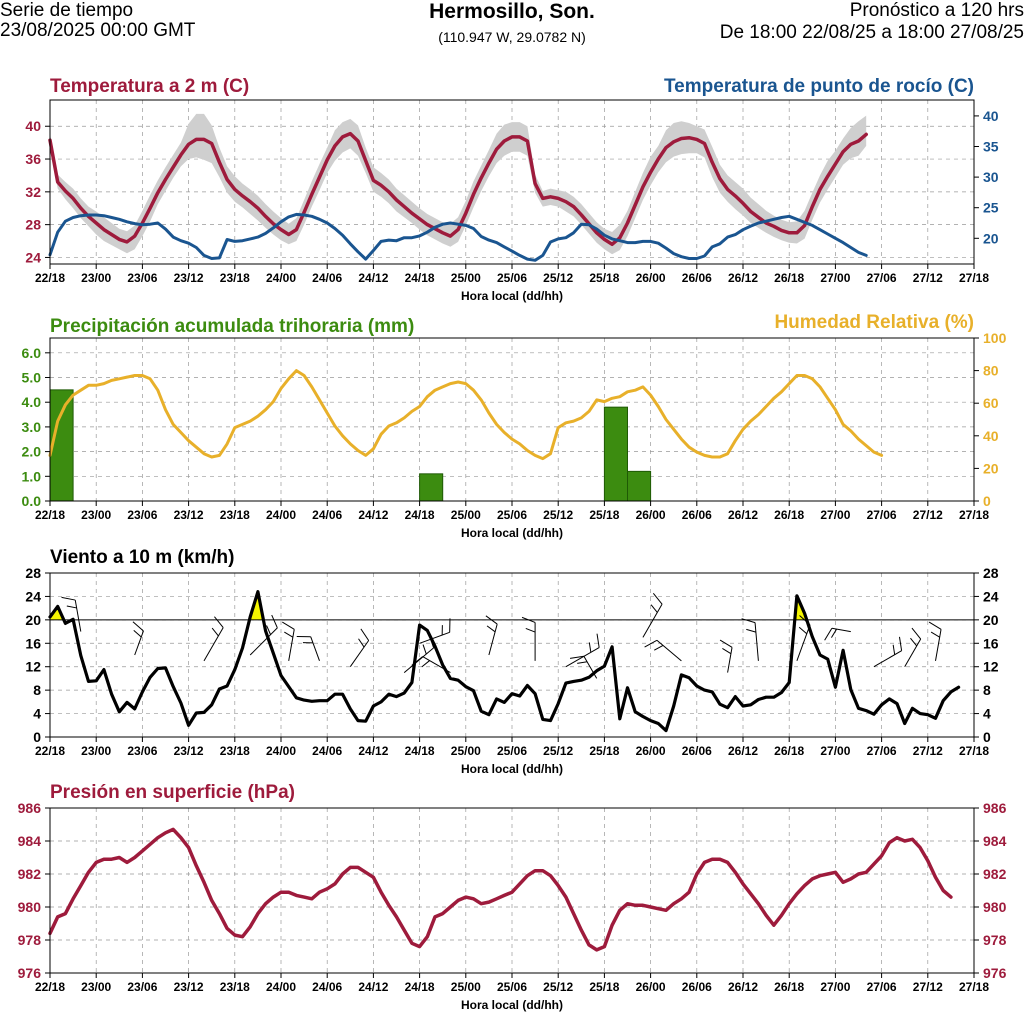 Image resolution: width=1024 pixels, height=1024 pixels. I want to click on precip-x-tick-label: 24/00, so click(281, 515).